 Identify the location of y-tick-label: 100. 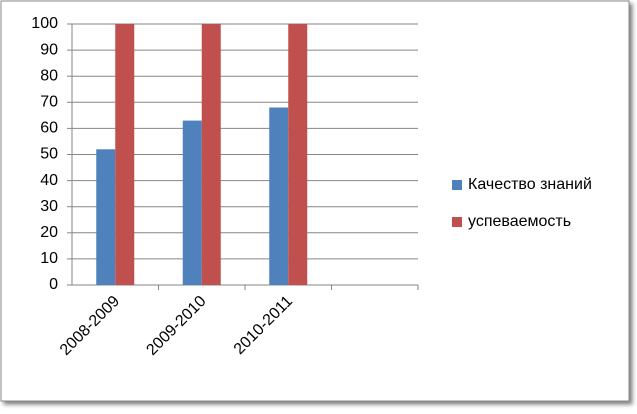
(44, 23).